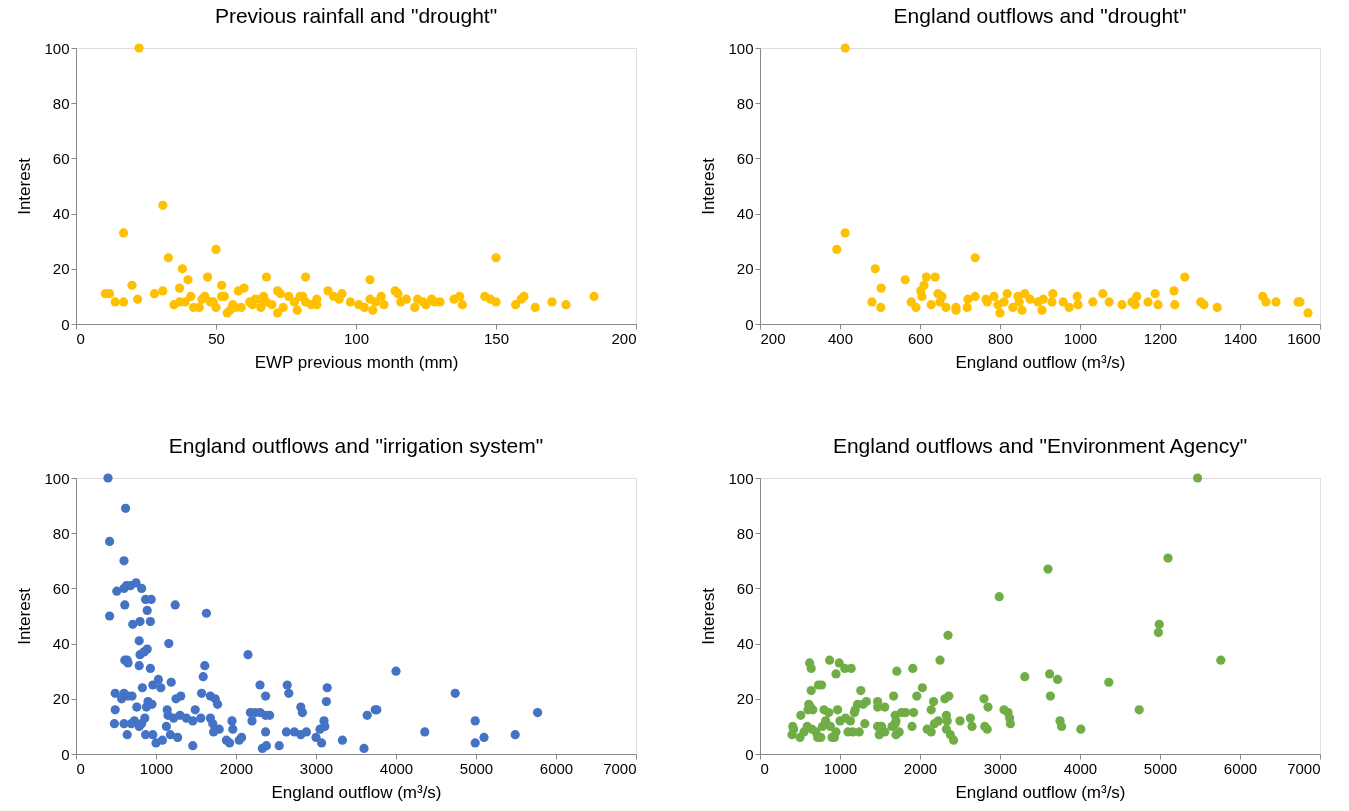 The image size is (1349, 811). Describe the element at coordinates (356, 15) in the screenshot. I see `chart-title: Previous rainfall and "drought"` at that location.